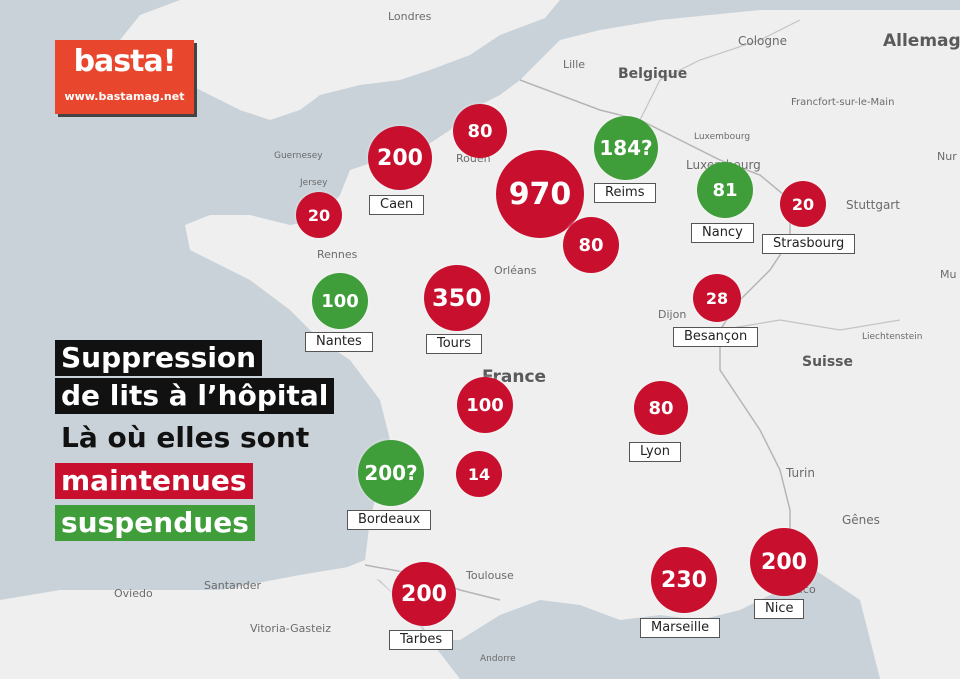 The width and height of the screenshot is (960, 679). Describe the element at coordinates (861, 520) in the screenshot. I see `map-label-genes: Gênes` at that location.